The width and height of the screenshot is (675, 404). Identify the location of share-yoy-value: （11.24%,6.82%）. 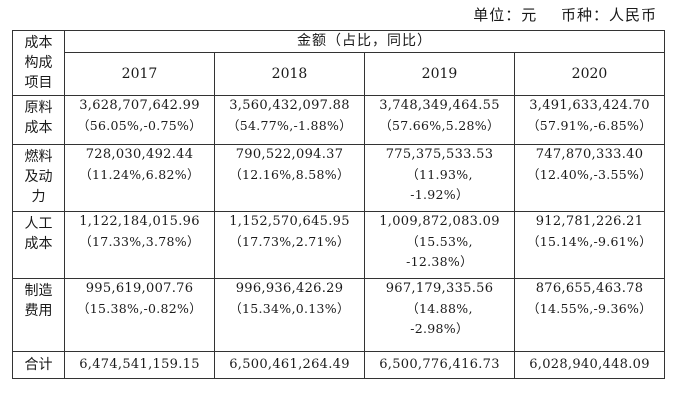
(139, 174).